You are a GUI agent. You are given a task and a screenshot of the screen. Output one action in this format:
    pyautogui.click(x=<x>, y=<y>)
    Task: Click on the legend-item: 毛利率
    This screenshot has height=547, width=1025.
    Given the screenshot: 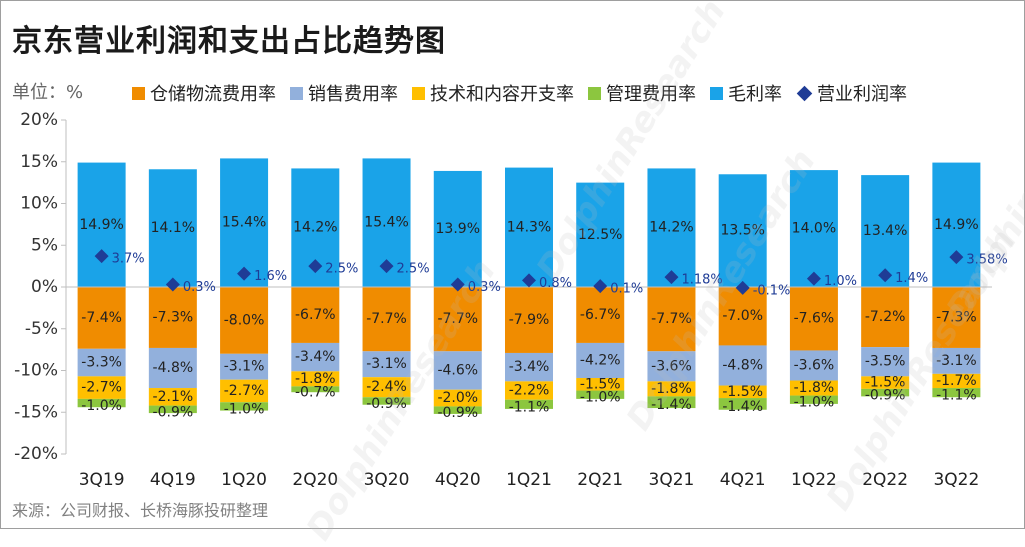 What is the action you would take?
    pyautogui.click(x=746, y=93)
    